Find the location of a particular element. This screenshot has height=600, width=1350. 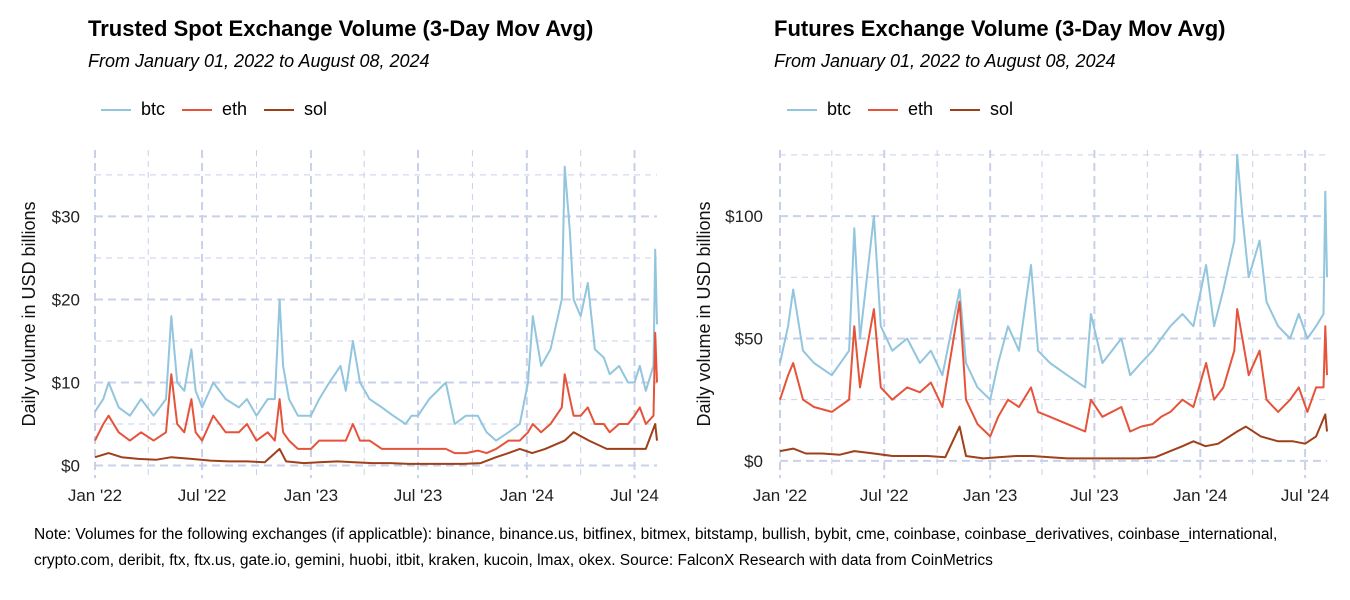

y-tick-label: $30 is located at coordinates (66, 216).